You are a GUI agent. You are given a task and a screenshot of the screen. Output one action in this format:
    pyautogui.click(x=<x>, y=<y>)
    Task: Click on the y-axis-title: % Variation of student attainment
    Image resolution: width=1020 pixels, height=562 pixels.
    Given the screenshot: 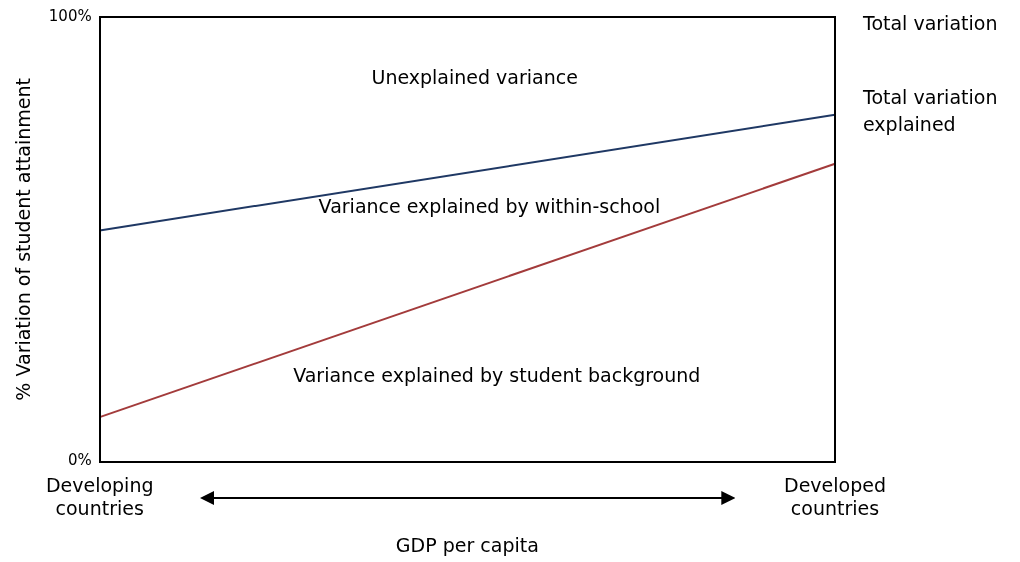 What is the action you would take?
    pyautogui.click(x=23, y=239)
    